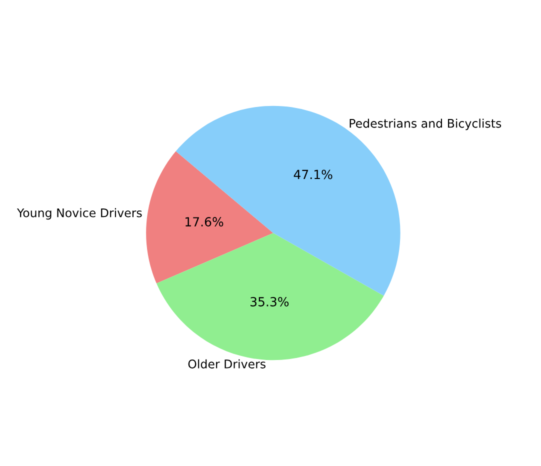  What do you see at coordinates (205, 222) in the screenshot?
I see `data-label: 17.6%` at bounding box center [205, 222].